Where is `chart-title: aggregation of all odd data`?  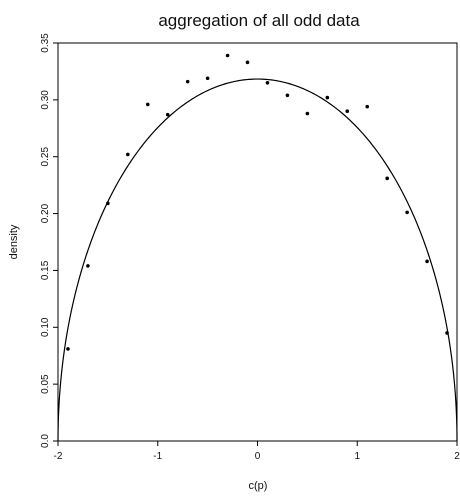
chart-title: aggregation of all odd data is located at coordinates (259, 20).